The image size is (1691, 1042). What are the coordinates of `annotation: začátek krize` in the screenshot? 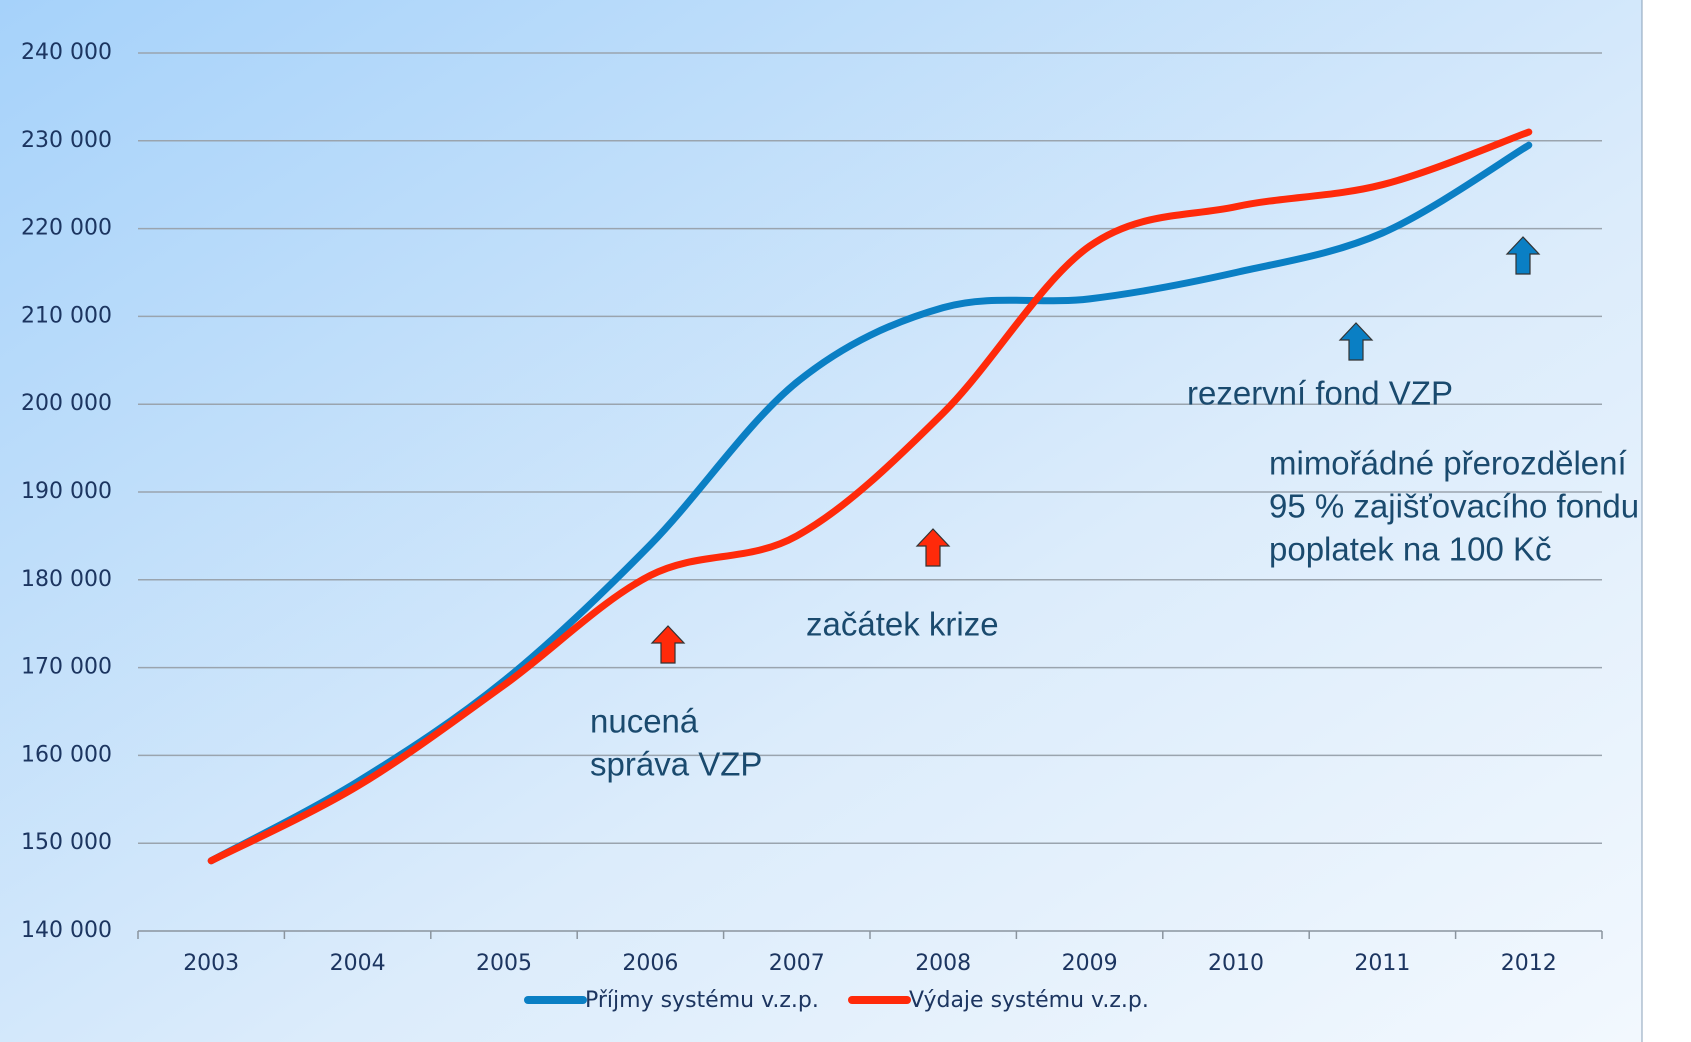 It's located at (902, 624).